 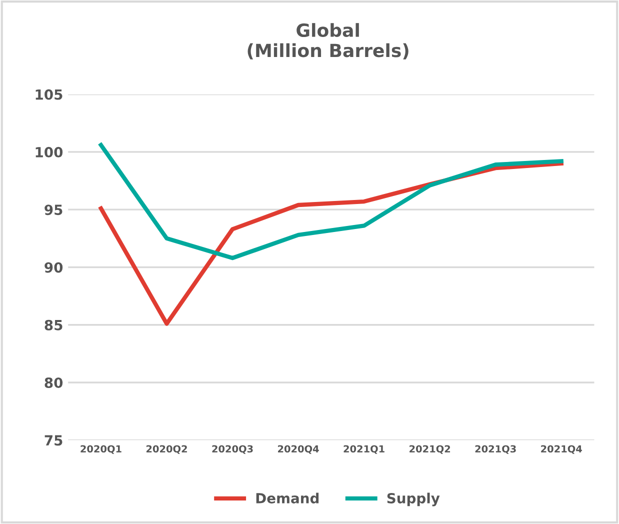 I want to click on y-tick-label: 85, so click(x=53, y=325).